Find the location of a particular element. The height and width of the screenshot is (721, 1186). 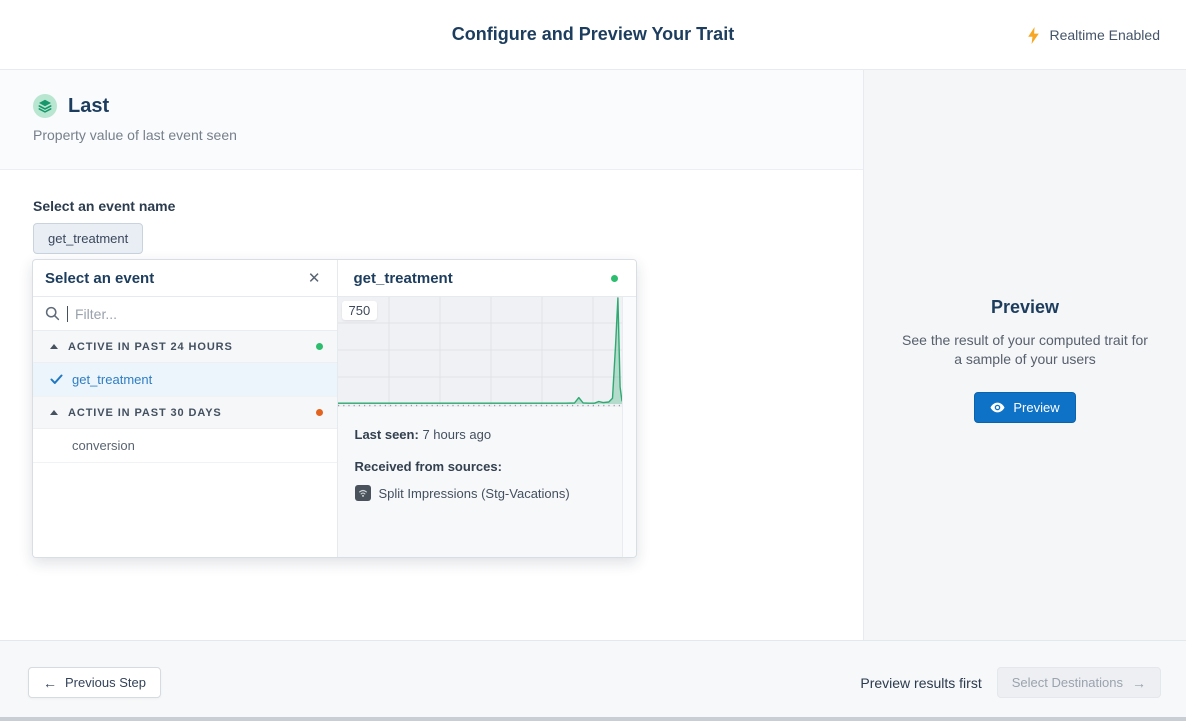

search-icon is located at coordinates (52, 313).